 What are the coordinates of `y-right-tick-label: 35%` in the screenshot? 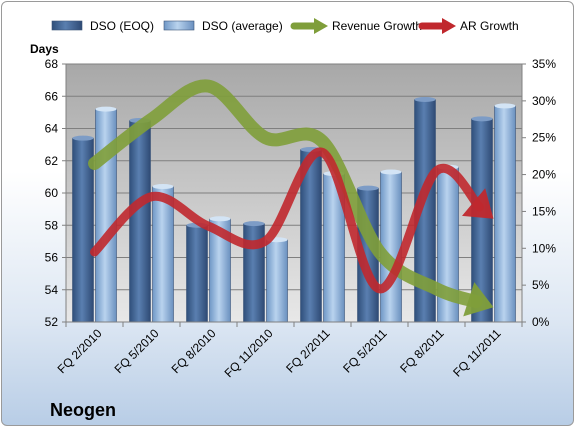 It's located at (544, 64).